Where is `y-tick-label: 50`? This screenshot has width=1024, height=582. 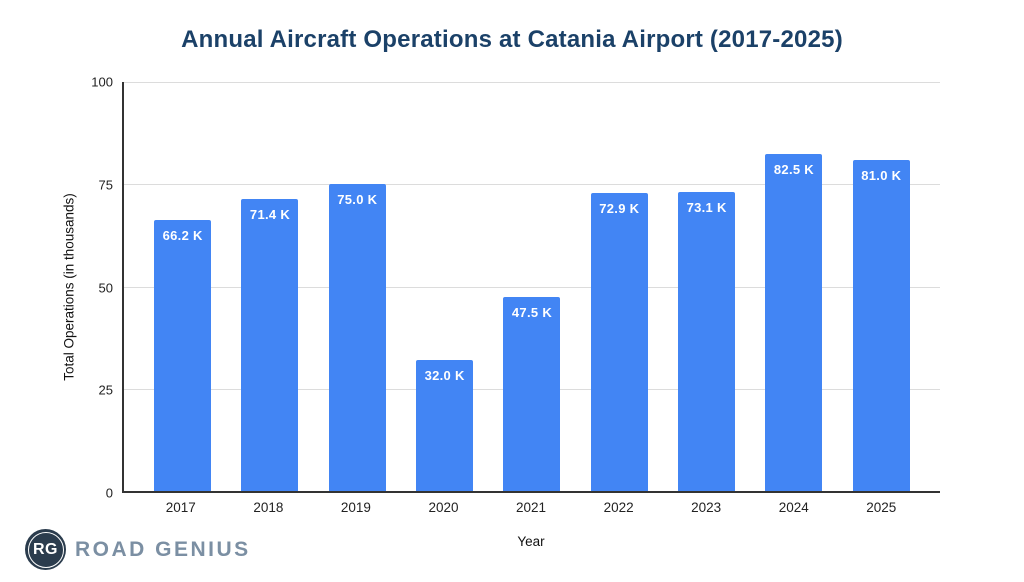
y-tick-label: 50 is located at coordinates (105, 287).